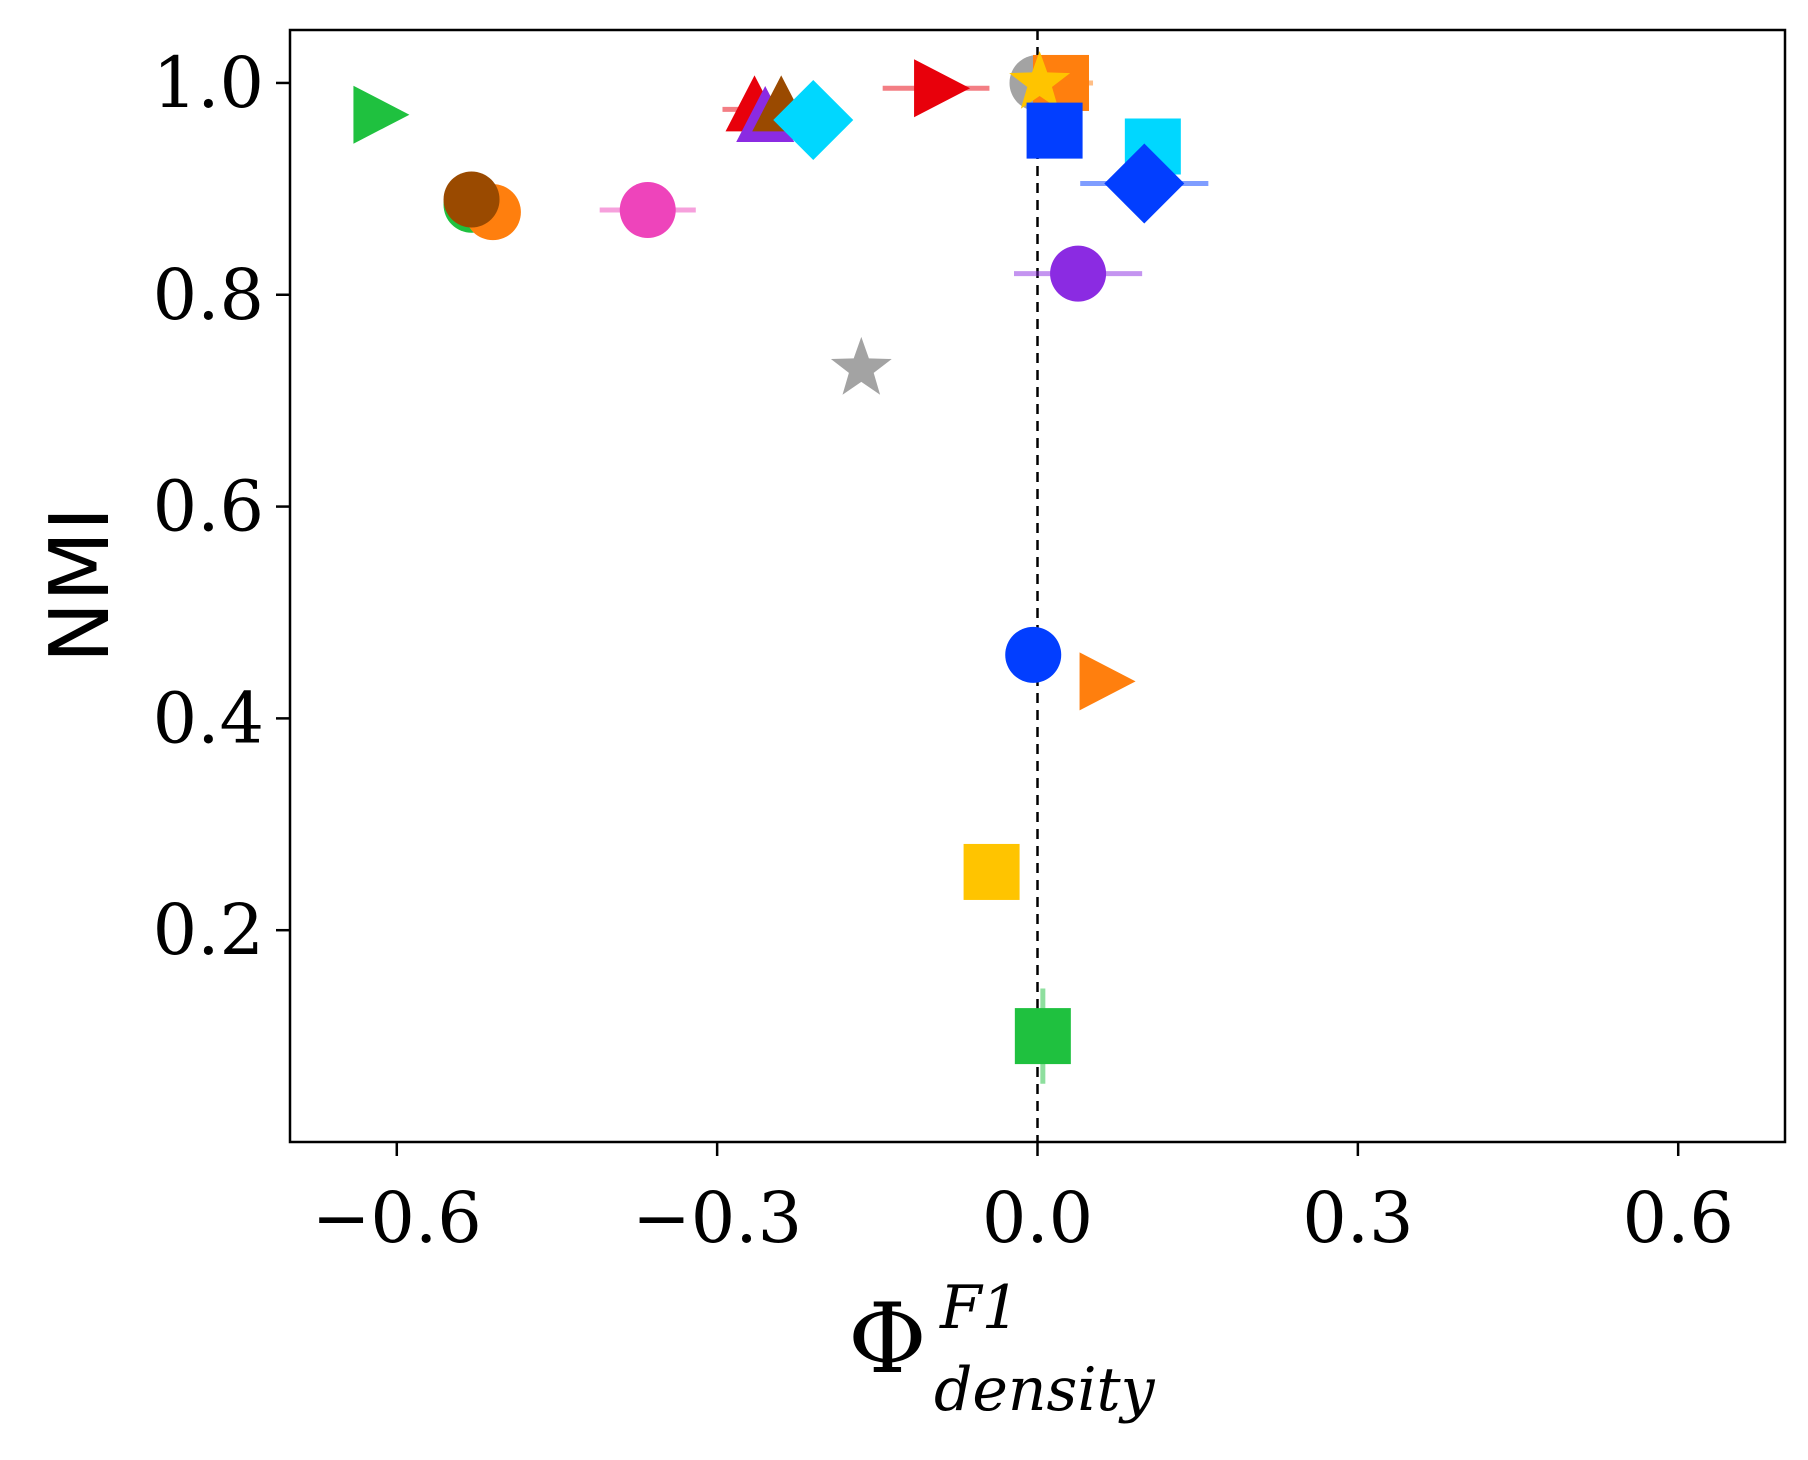 The image size is (1808, 1460). What do you see at coordinates (1002, 1349) in the screenshot?
I see `x-axis-label: Φ F1 density` at bounding box center [1002, 1349].